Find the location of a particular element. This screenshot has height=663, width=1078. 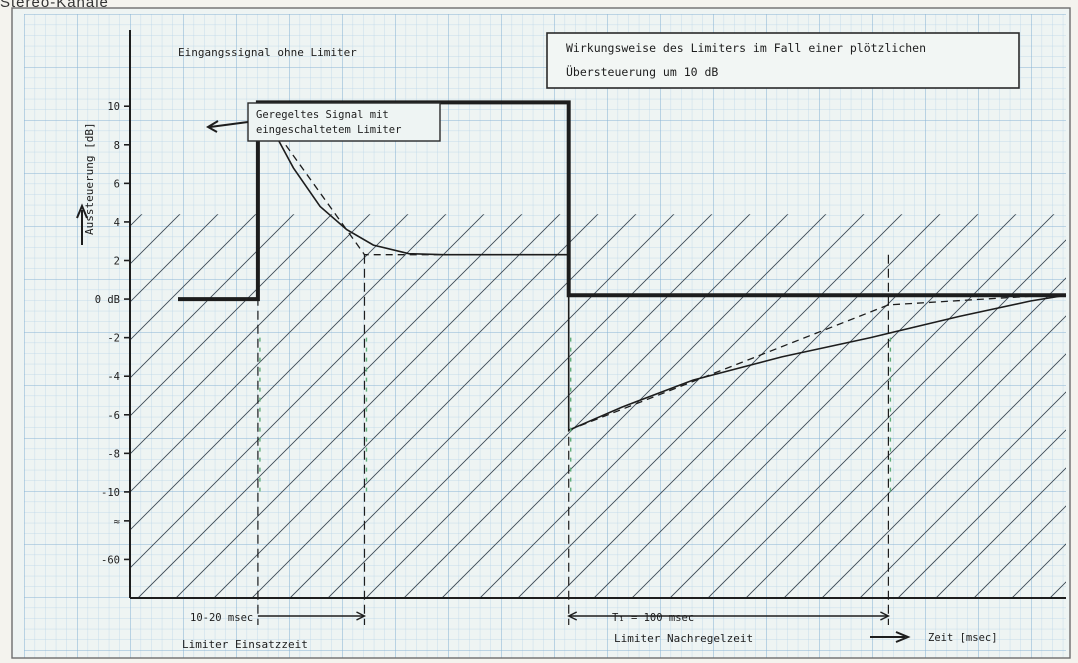

x-axis-label: Zeit [msec] is located at coordinates (963, 638).